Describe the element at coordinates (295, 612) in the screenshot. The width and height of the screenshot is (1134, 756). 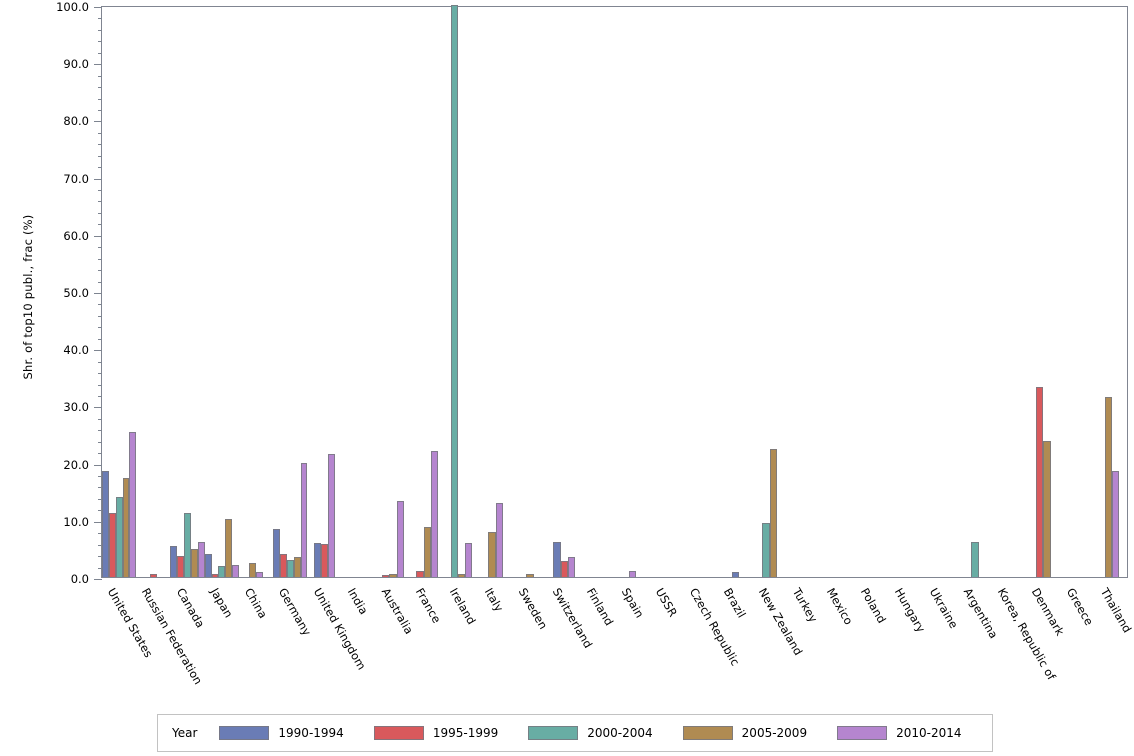
I see `x-tick-label: Germany` at that location.